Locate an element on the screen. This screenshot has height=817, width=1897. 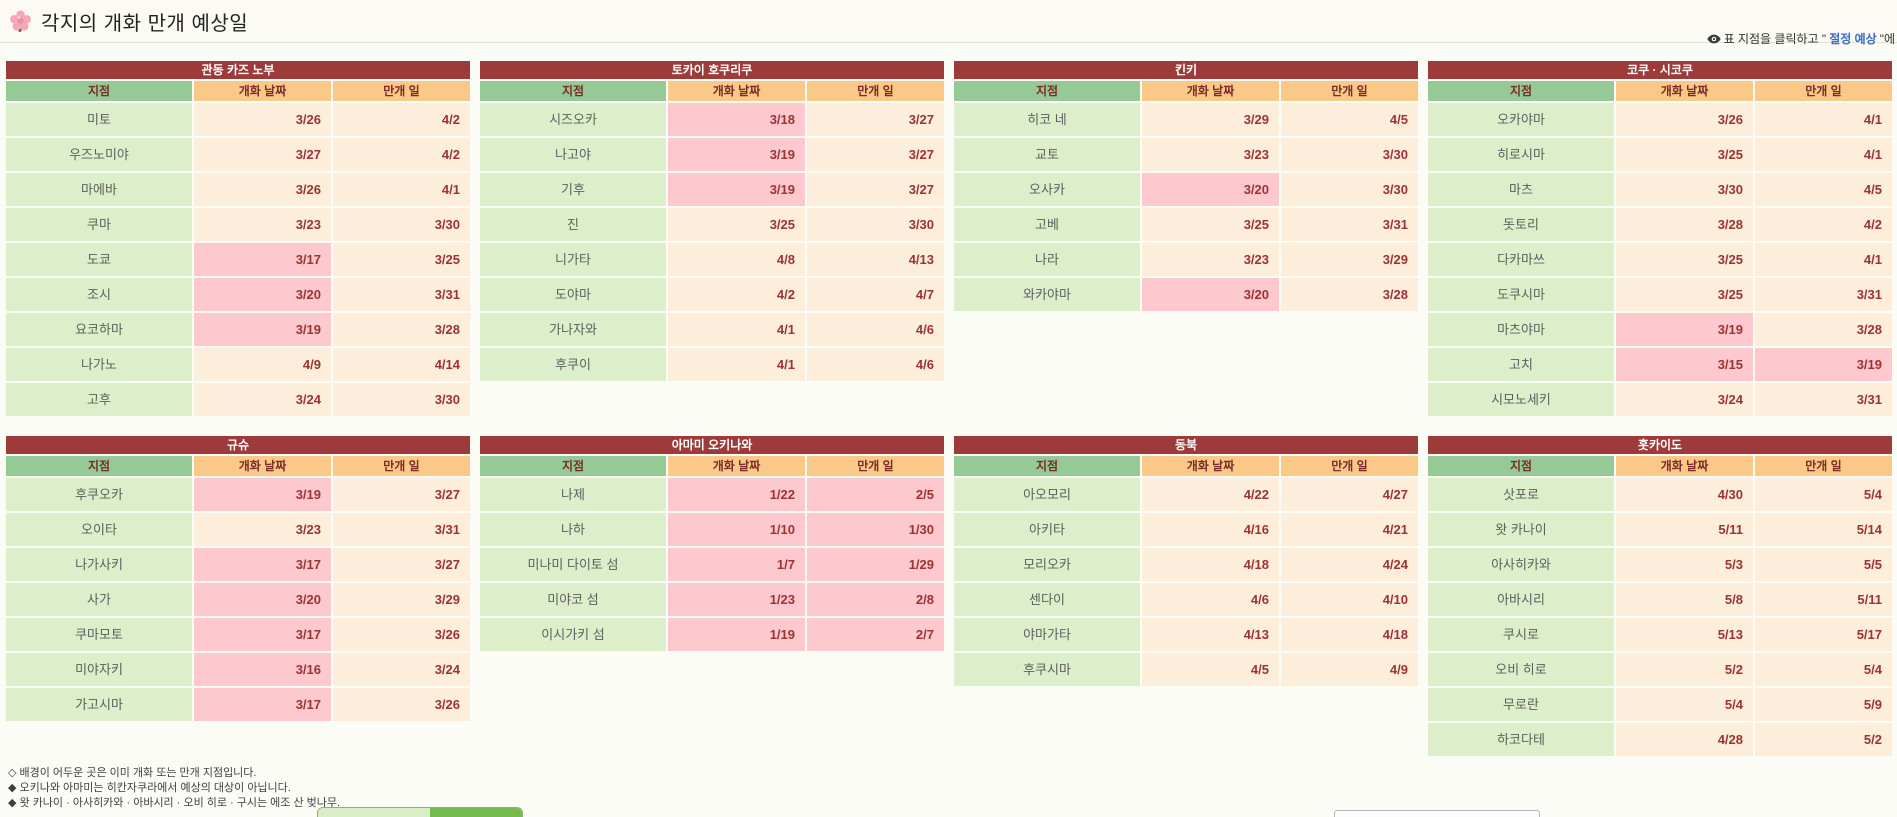
location-cell: 모리오카 is located at coordinates (1047, 564).